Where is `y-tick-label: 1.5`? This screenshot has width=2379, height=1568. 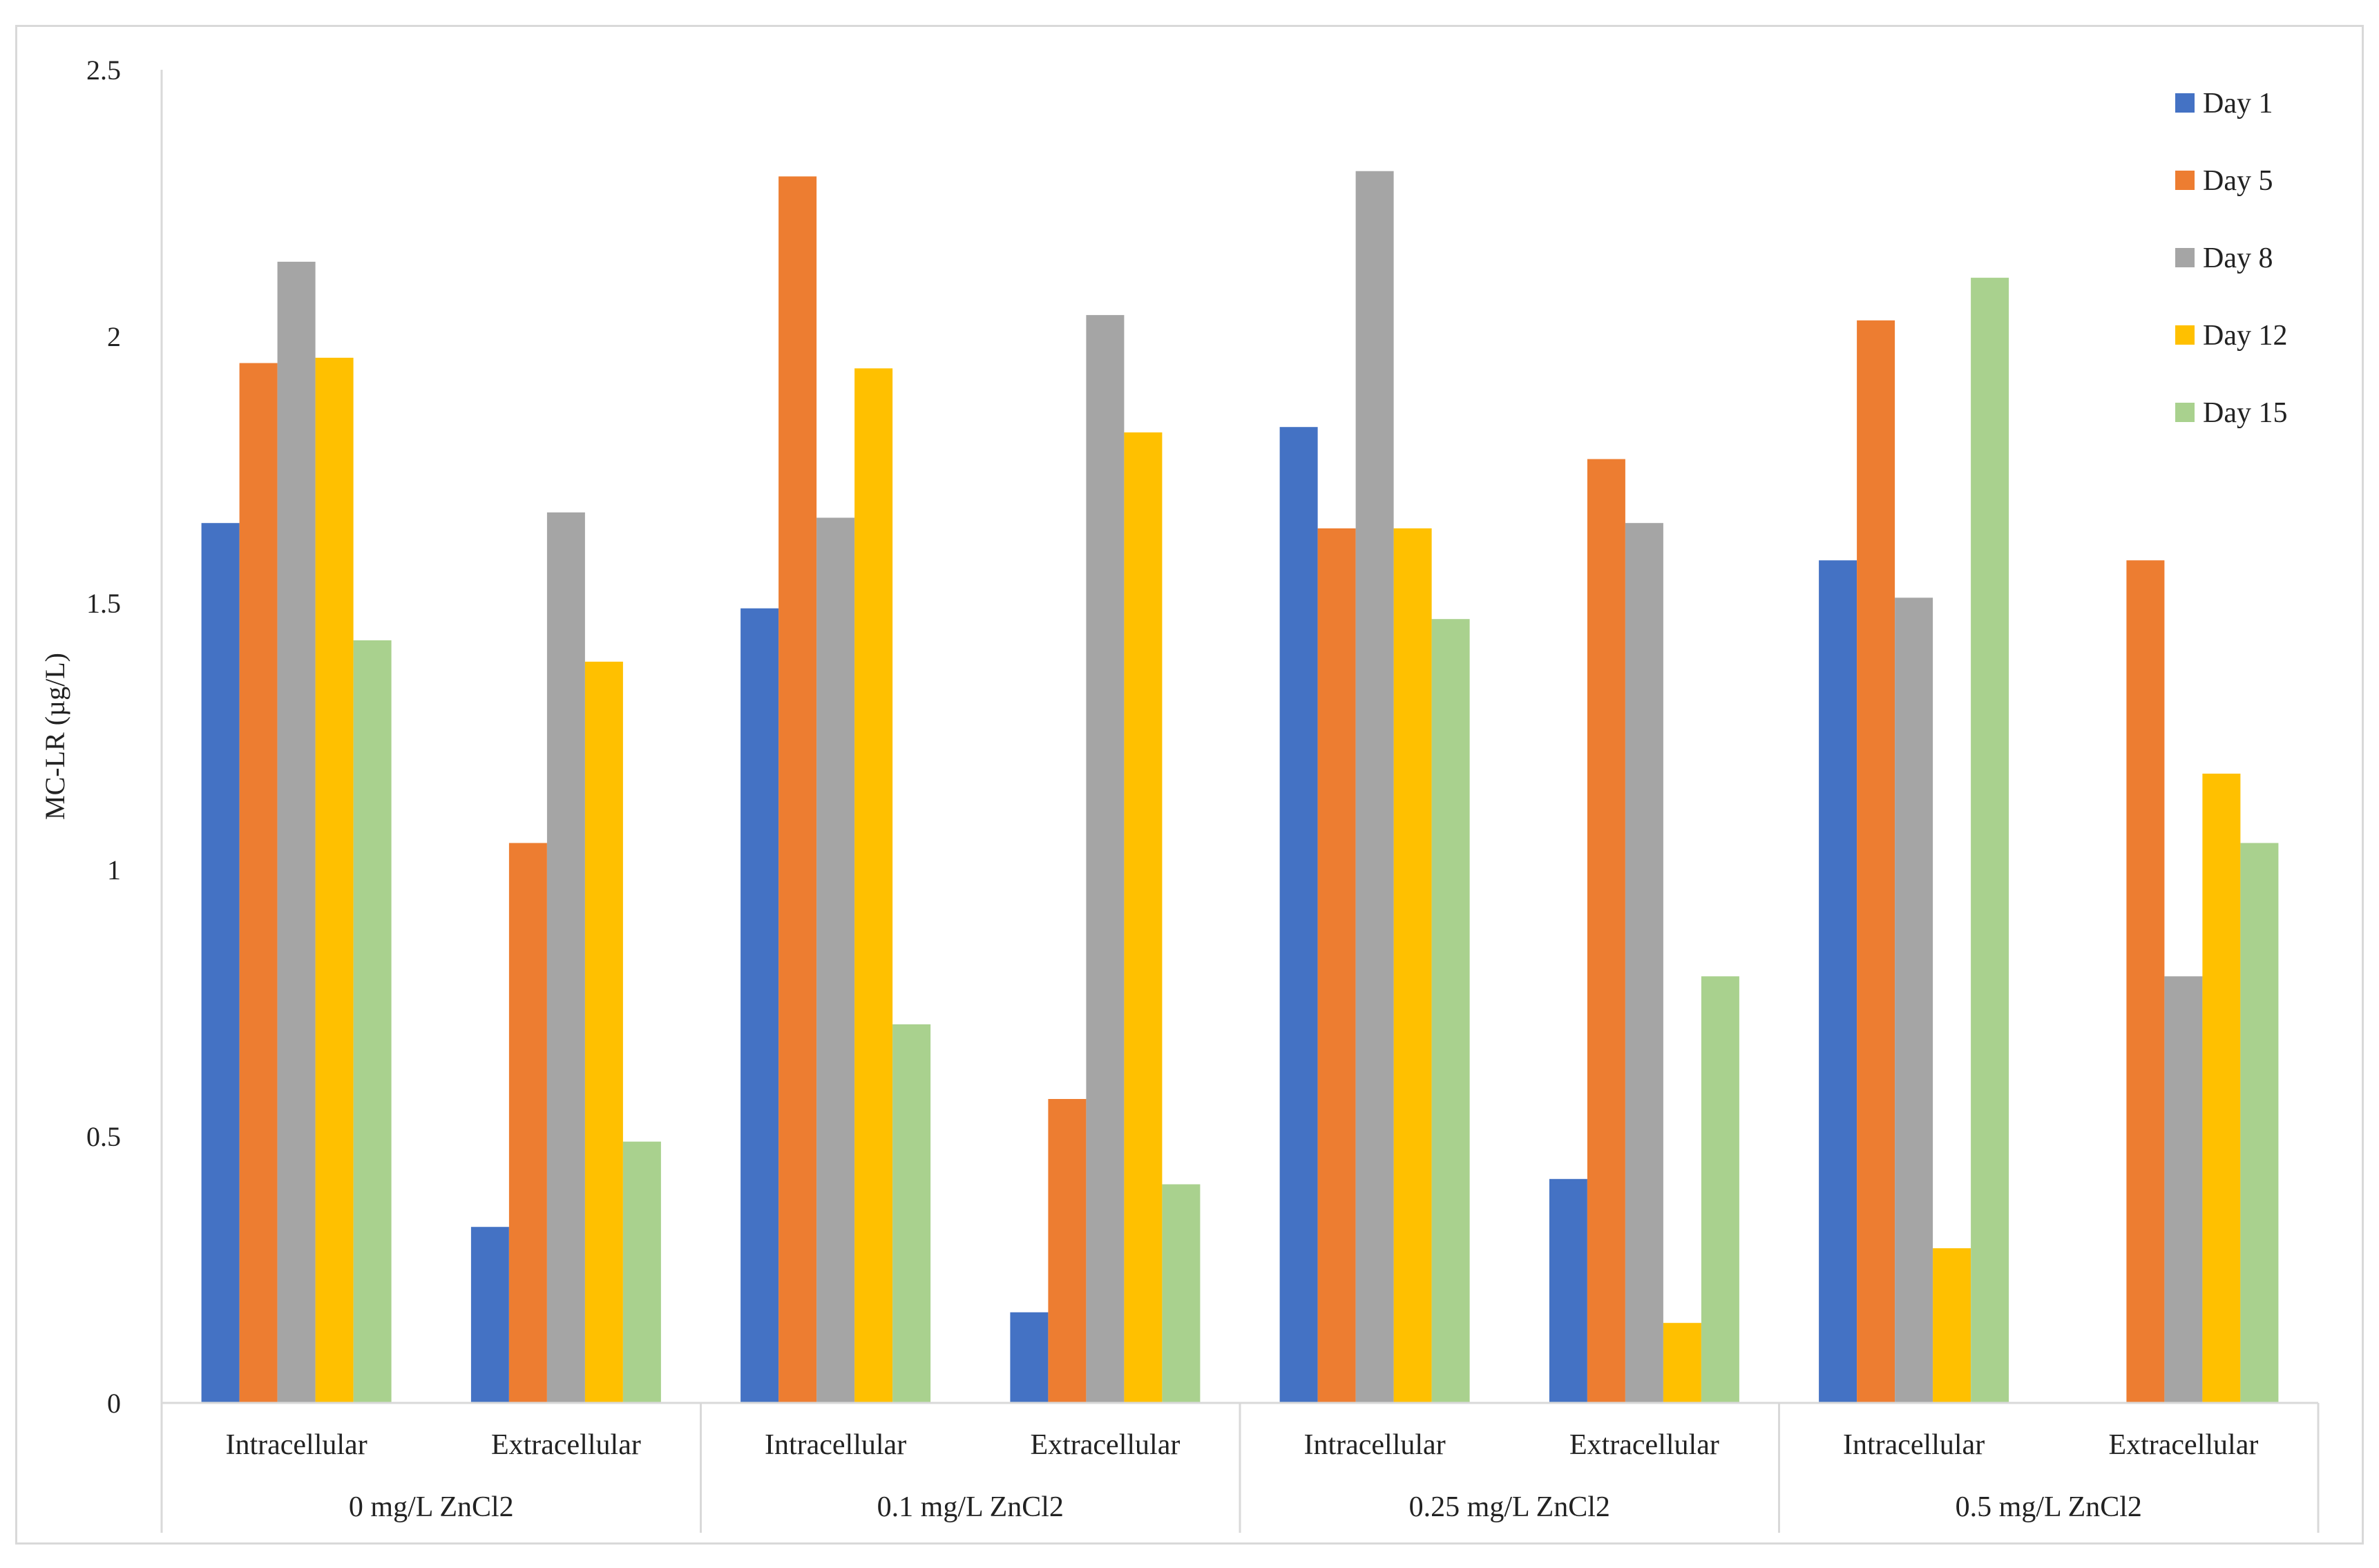
y-tick-label: 1.5 is located at coordinates (103, 603).